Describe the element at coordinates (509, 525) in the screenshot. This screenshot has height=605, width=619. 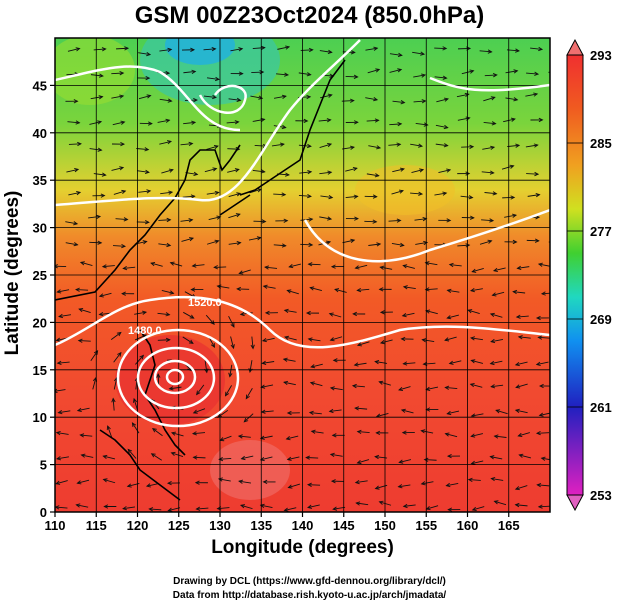
I see `x-tick-label: 165` at that location.